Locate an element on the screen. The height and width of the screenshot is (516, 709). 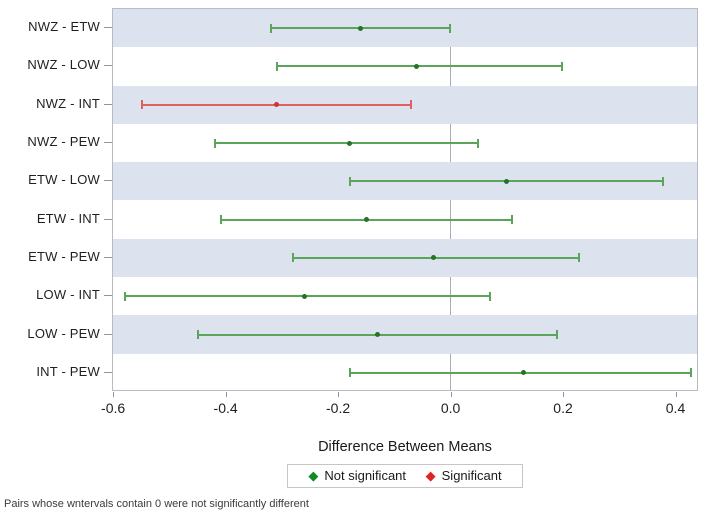
legend-box: ◆ Not significant ◆ Significant is located at coordinates (405, 476).